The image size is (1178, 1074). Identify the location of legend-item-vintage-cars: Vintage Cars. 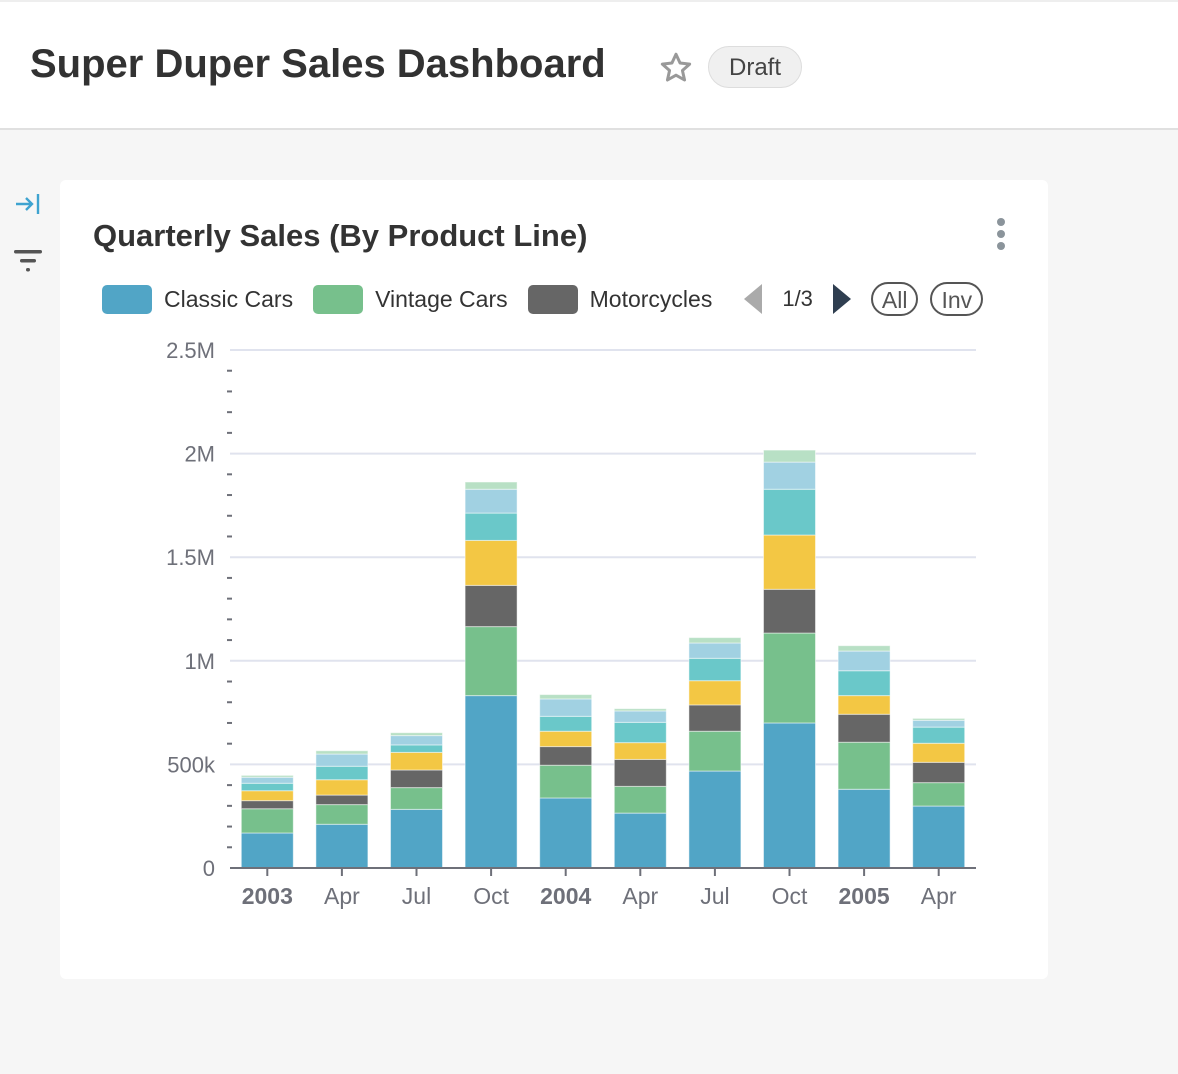
(410, 299).